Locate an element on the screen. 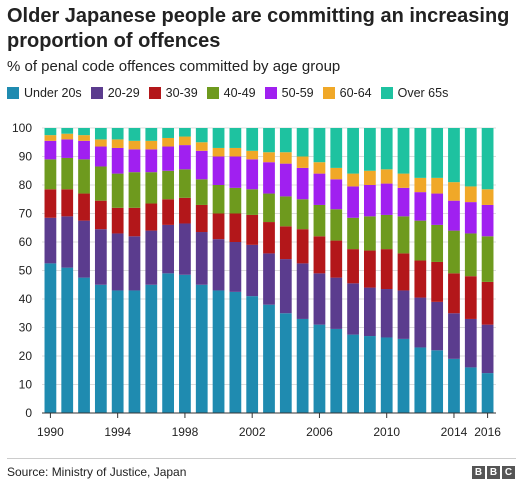 The height and width of the screenshot is (494, 523). bbc-logo: B B C is located at coordinates (492, 472).